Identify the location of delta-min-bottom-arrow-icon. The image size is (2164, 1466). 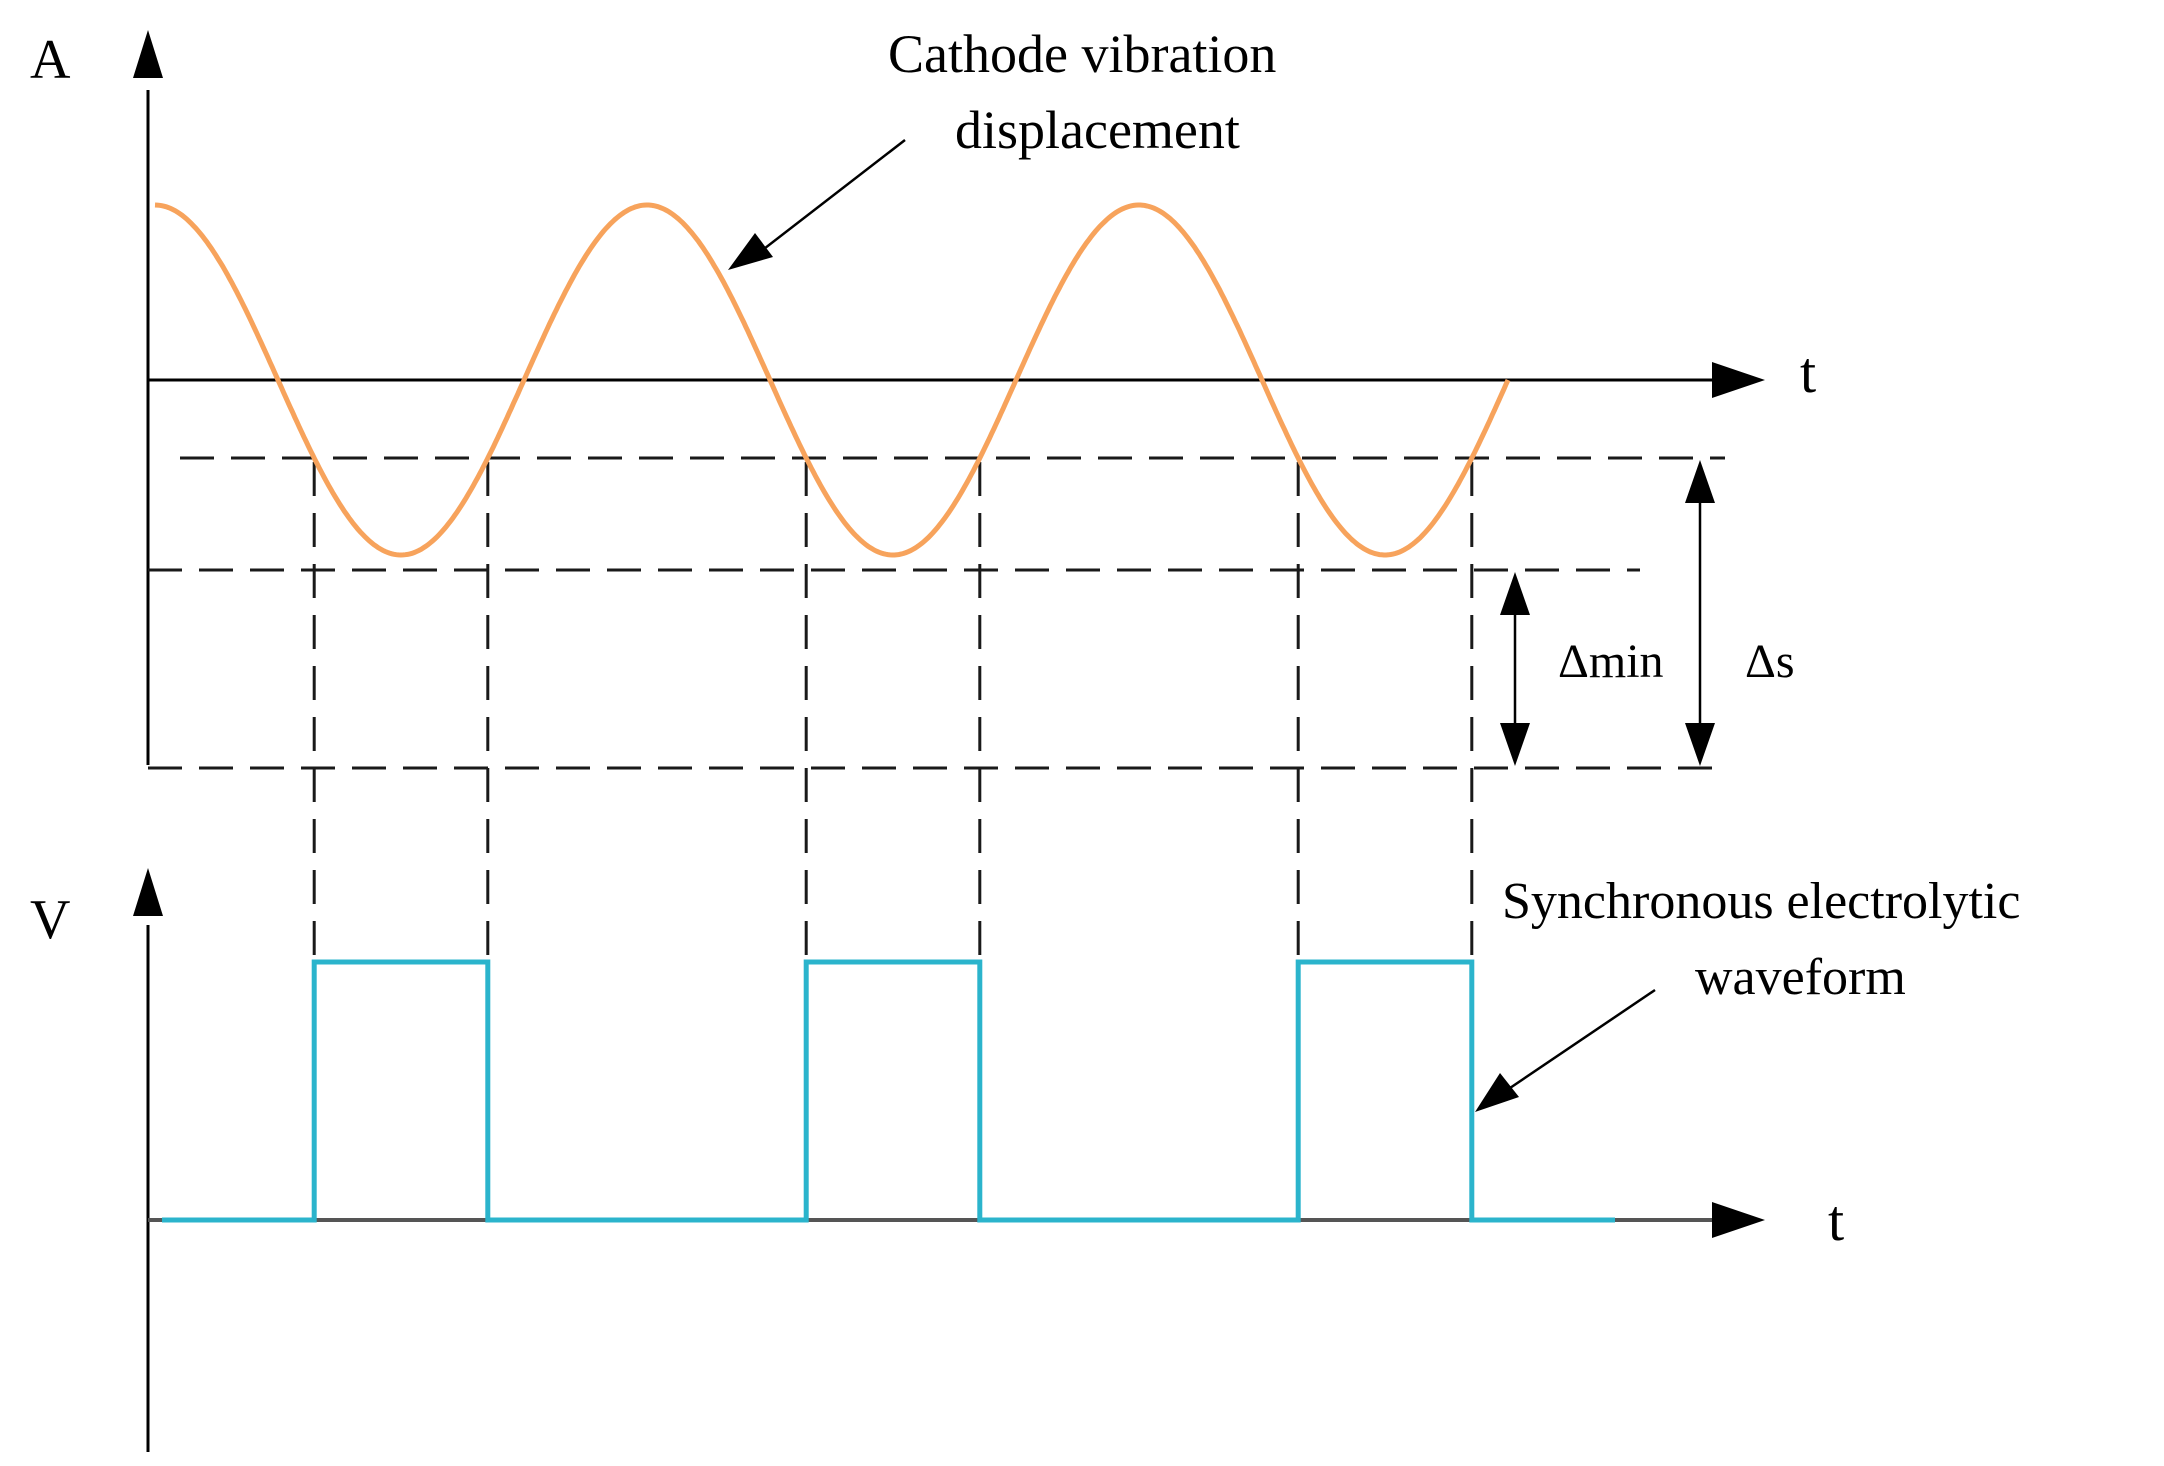
(1515, 744).